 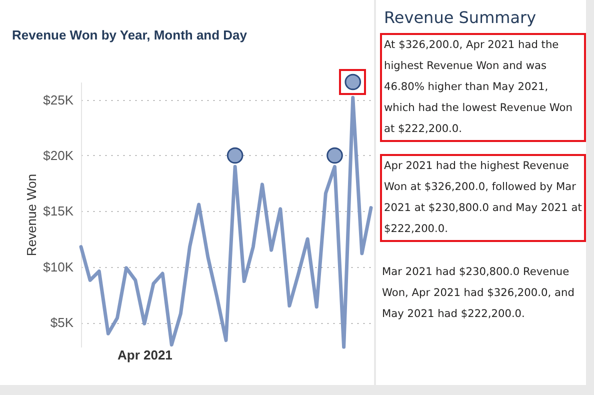 I want to click on text: Revenue Summary, so click(x=461, y=17).